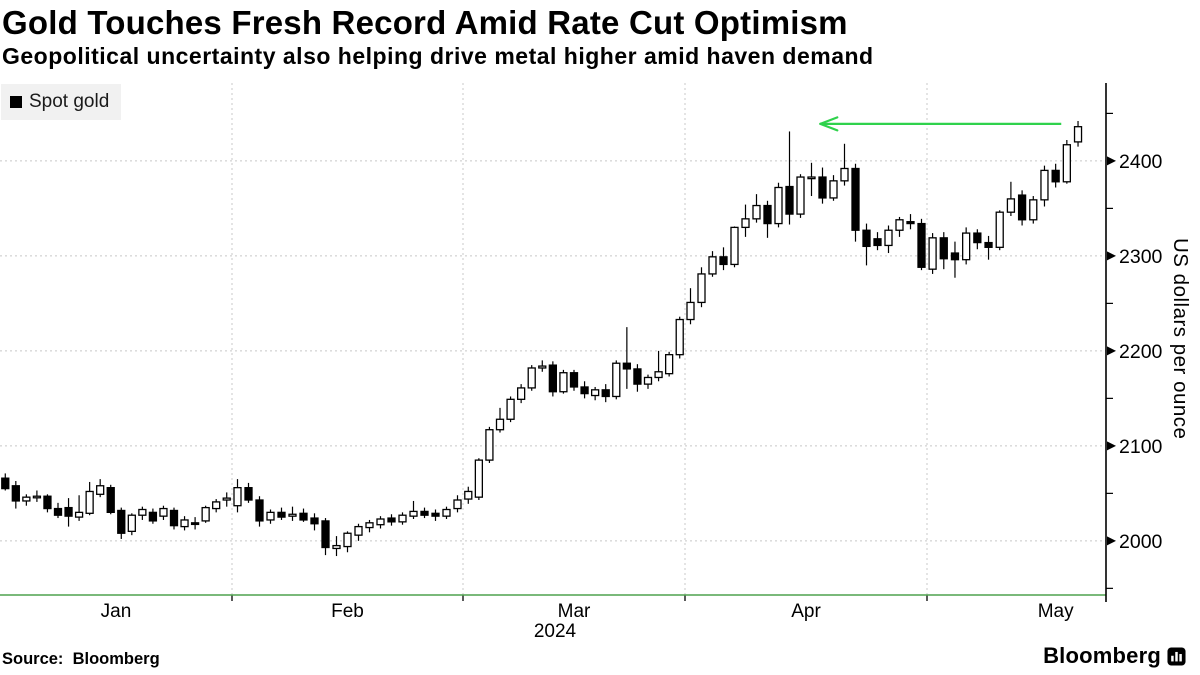 The image size is (1200, 675). What do you see at coordinates (829, 127) in the screenshot?
I see `record-arrow-head` at bounding box center [829, 127].